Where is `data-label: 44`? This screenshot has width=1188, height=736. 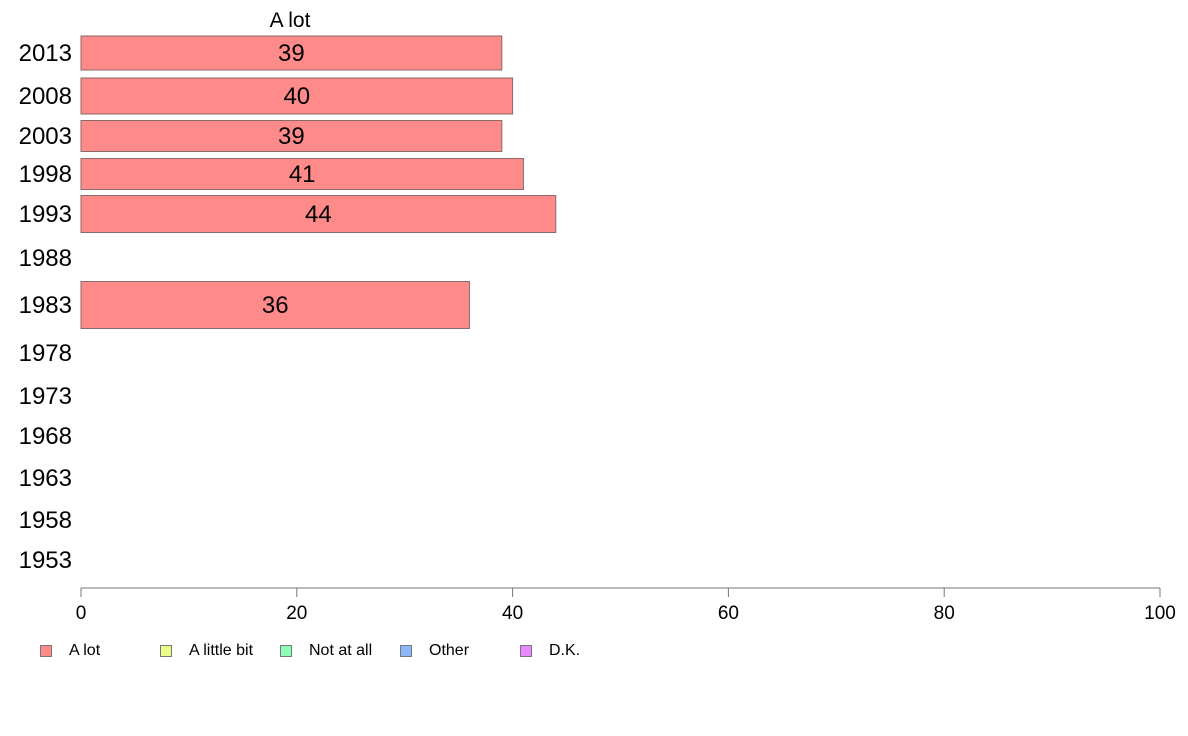
data-label: 44 is located at coordinates (318, 214).